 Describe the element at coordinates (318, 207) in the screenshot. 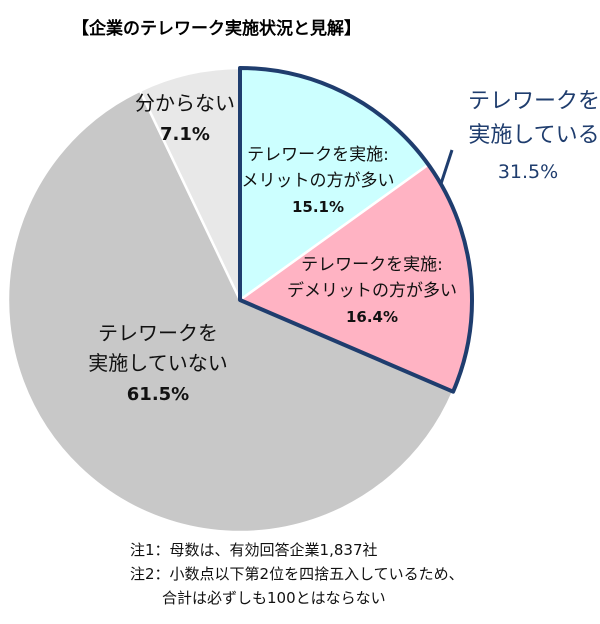

I see `slice-merit-value: 15.1%` at that location.